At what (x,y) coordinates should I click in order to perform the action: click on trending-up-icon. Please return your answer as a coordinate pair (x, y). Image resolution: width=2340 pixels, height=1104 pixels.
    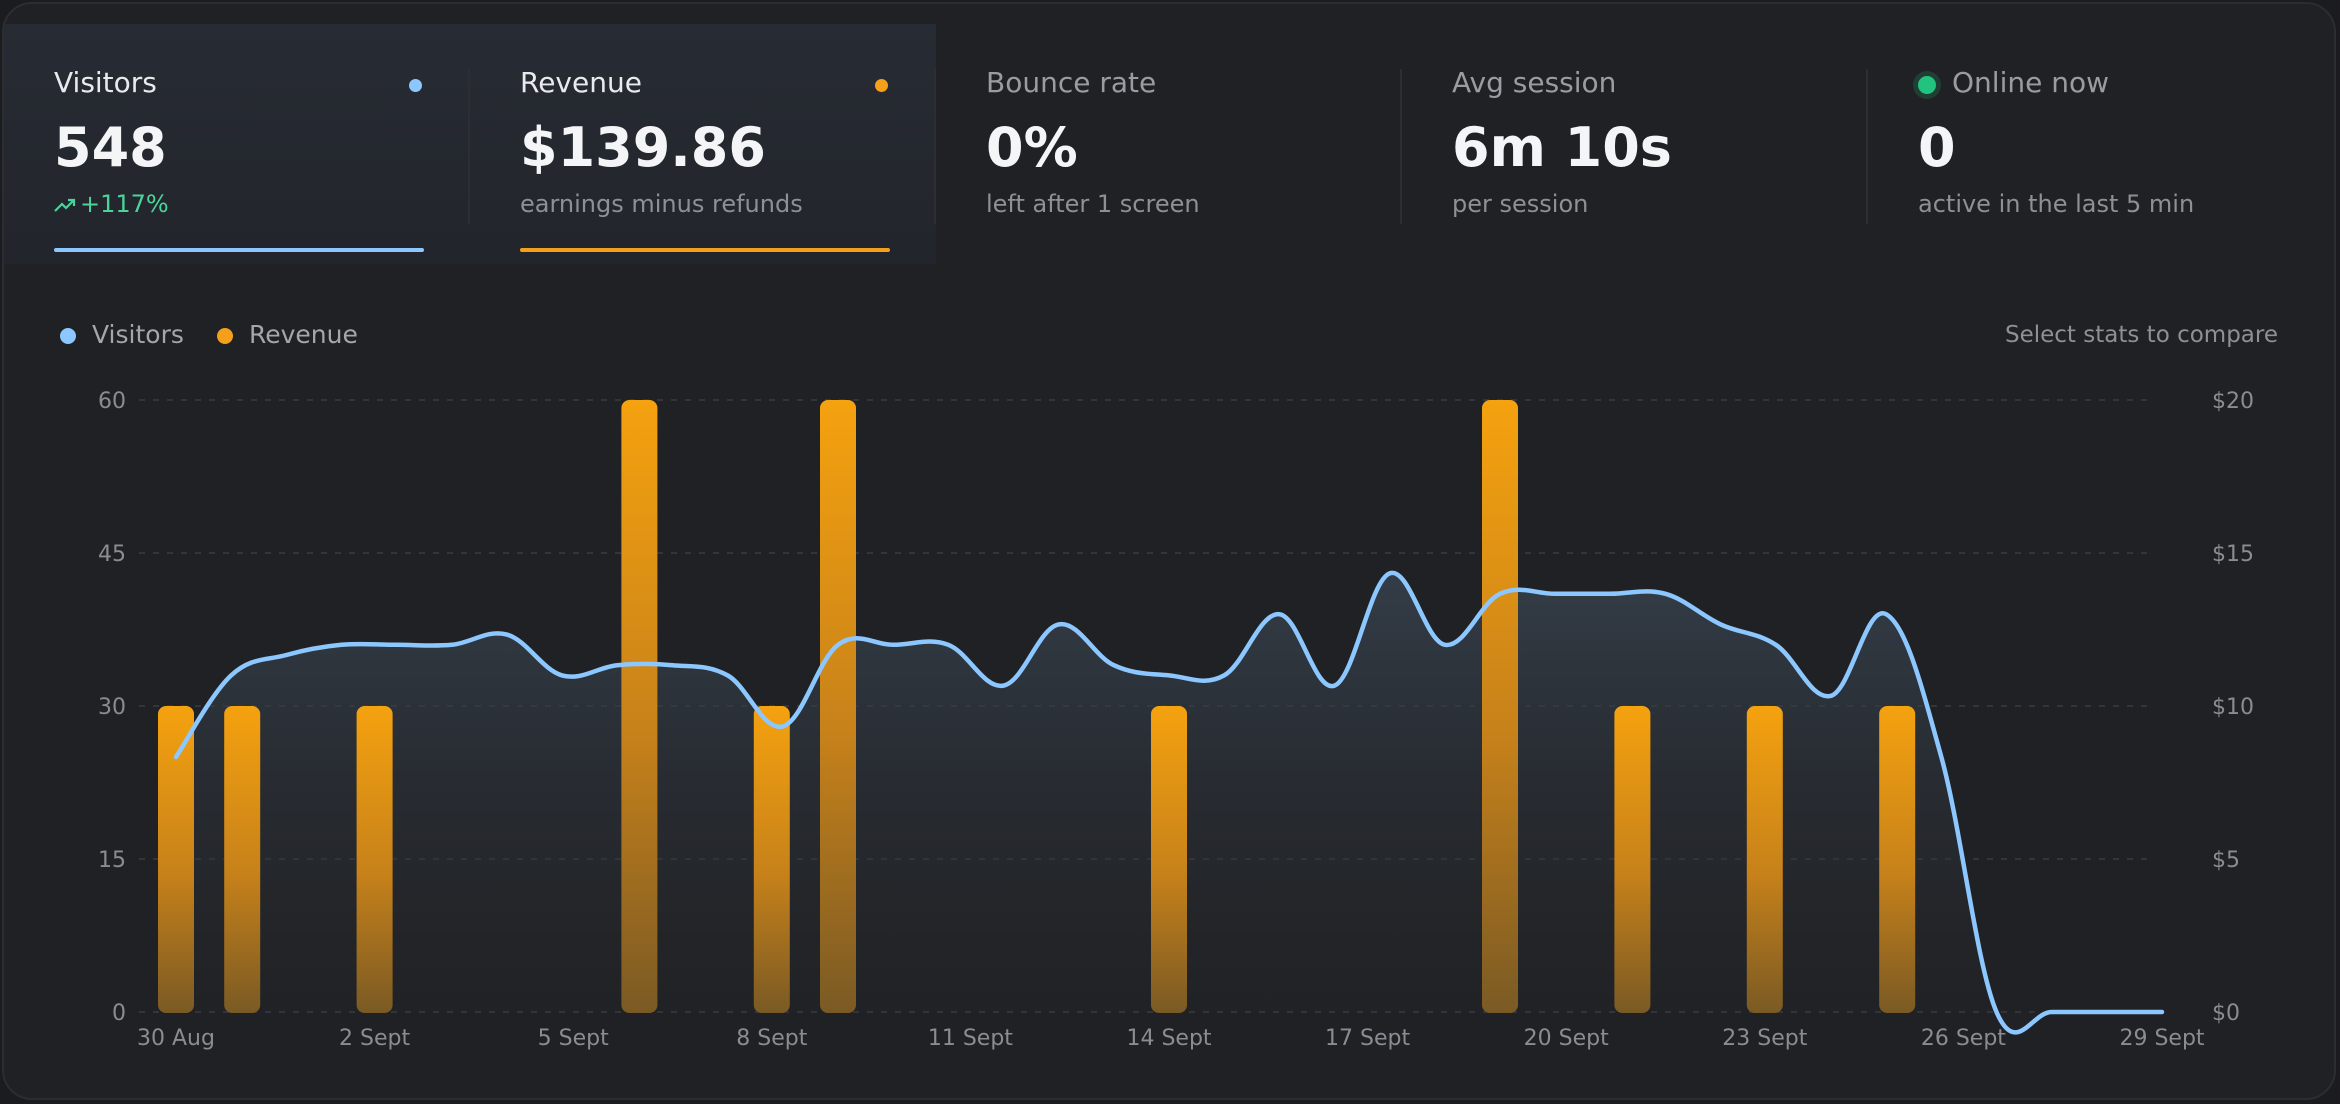
    Looking at the image, I should click on (65, 205).